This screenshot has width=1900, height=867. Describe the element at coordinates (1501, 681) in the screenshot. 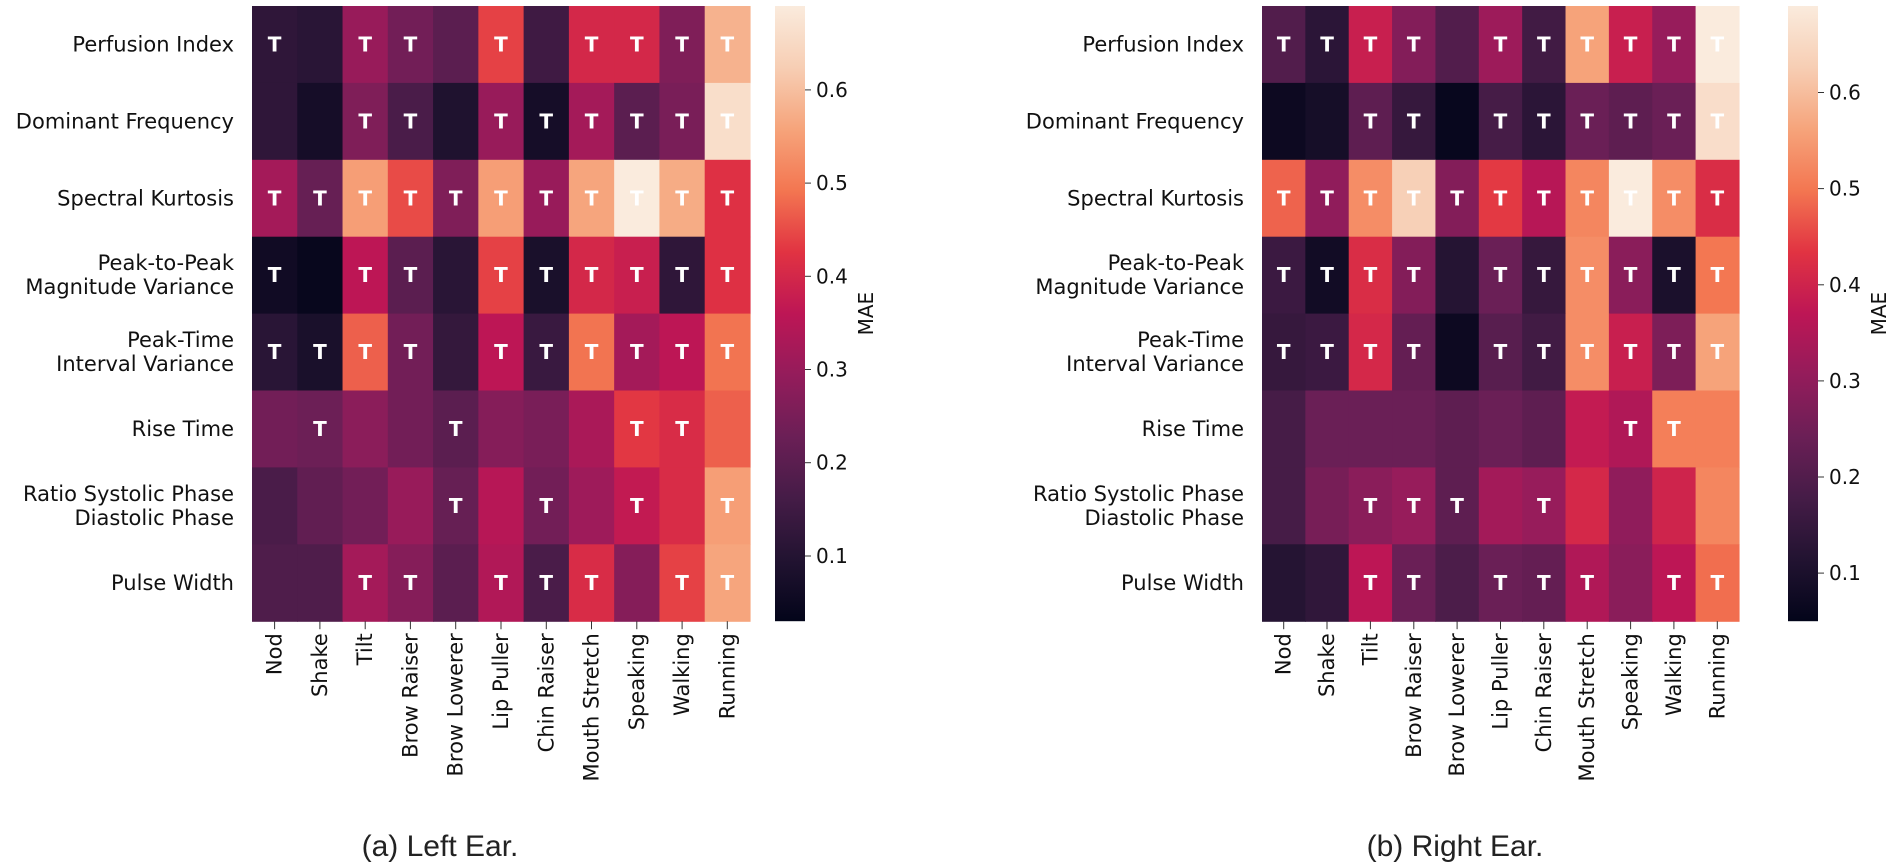

I see `column-label: Lip Puller` at that location.